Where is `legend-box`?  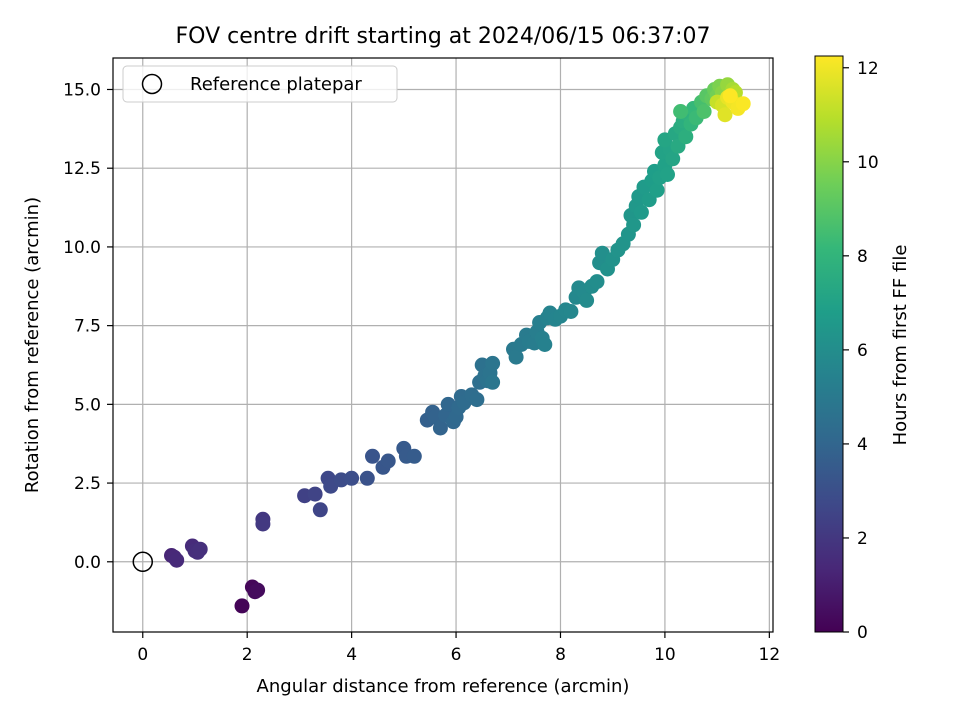
legend-box is located at coordinates (260, 84).